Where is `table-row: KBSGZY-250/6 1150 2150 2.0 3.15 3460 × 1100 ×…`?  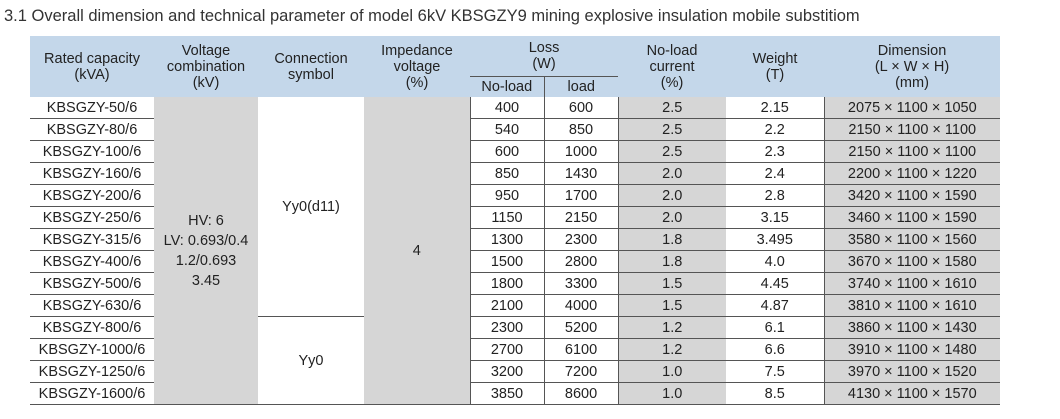 table-row: KBSGZY-250/6 1150 2150 2.0 3.15 3460 × 1100 ×… is located at coordinates (515, 217).